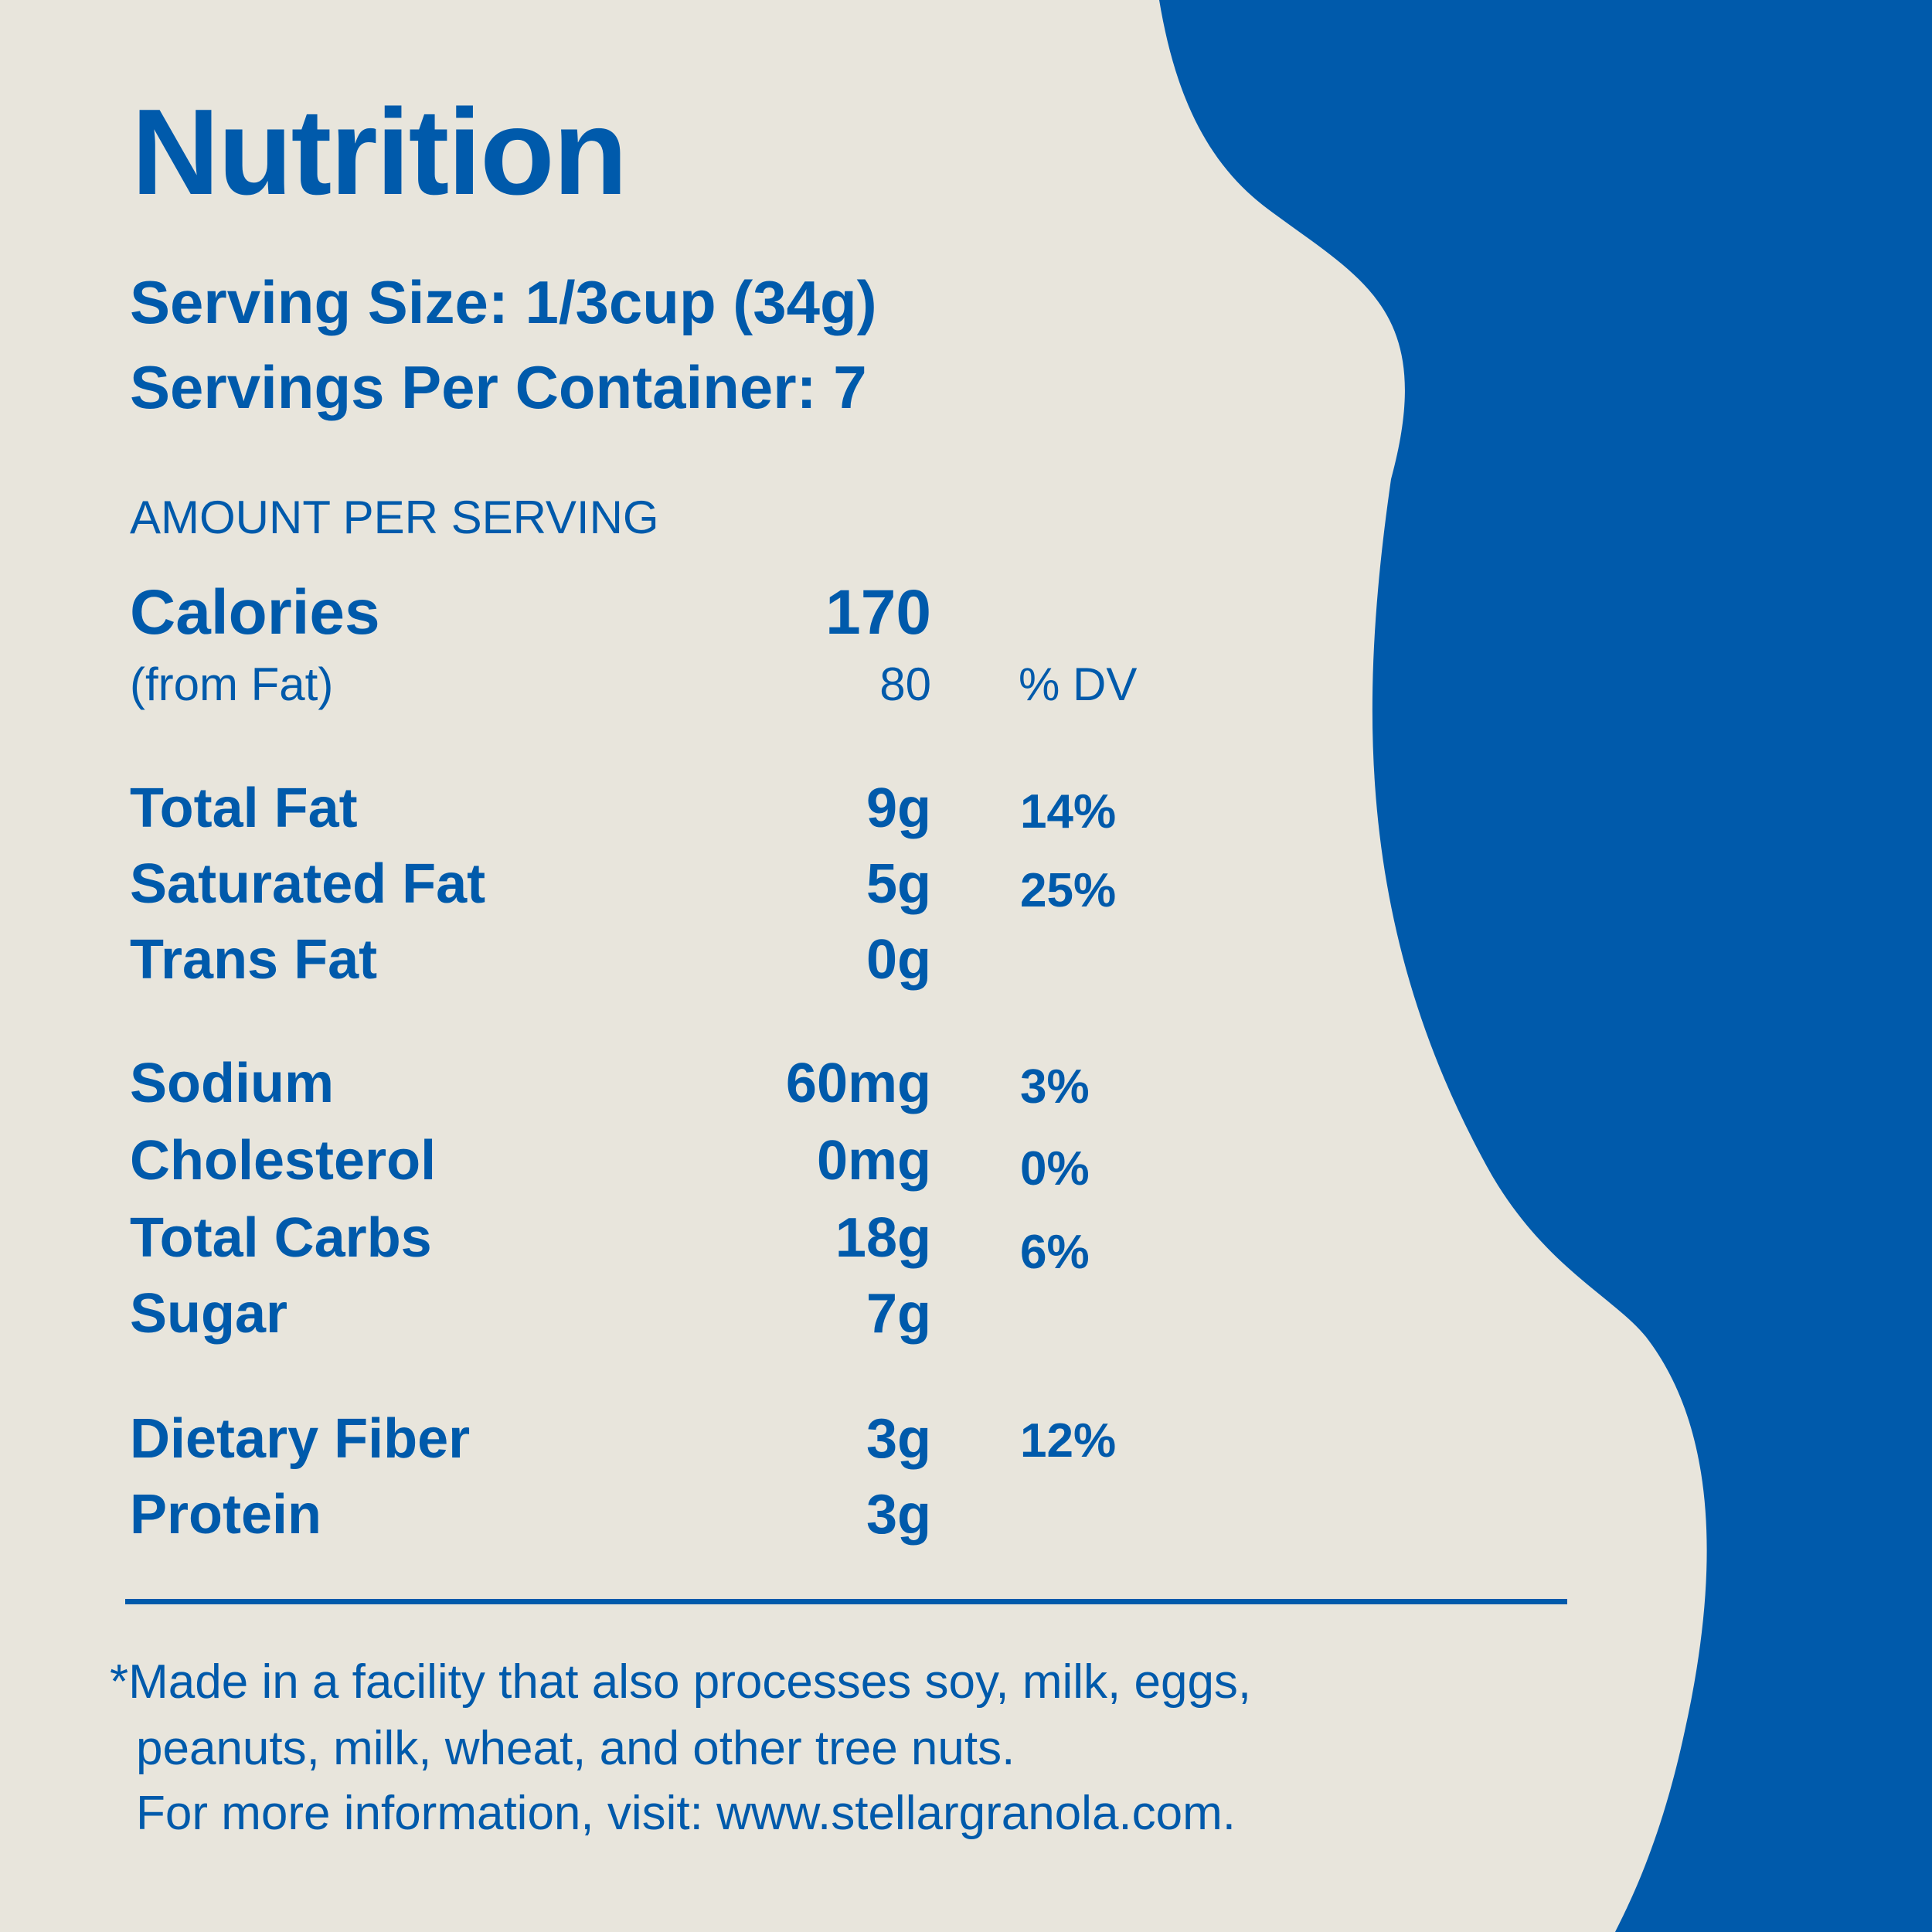 The image size is (1932, 1932). I want to click on nutrient-value-protein: 3g, so click(899, 1515).